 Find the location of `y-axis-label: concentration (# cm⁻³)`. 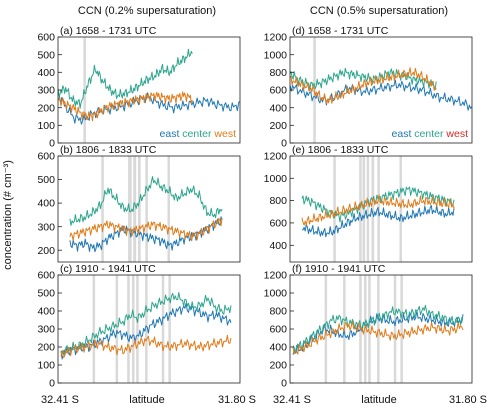

y-axis-label: concentration (# cm⁻³) is located at coordinates (8, 215).